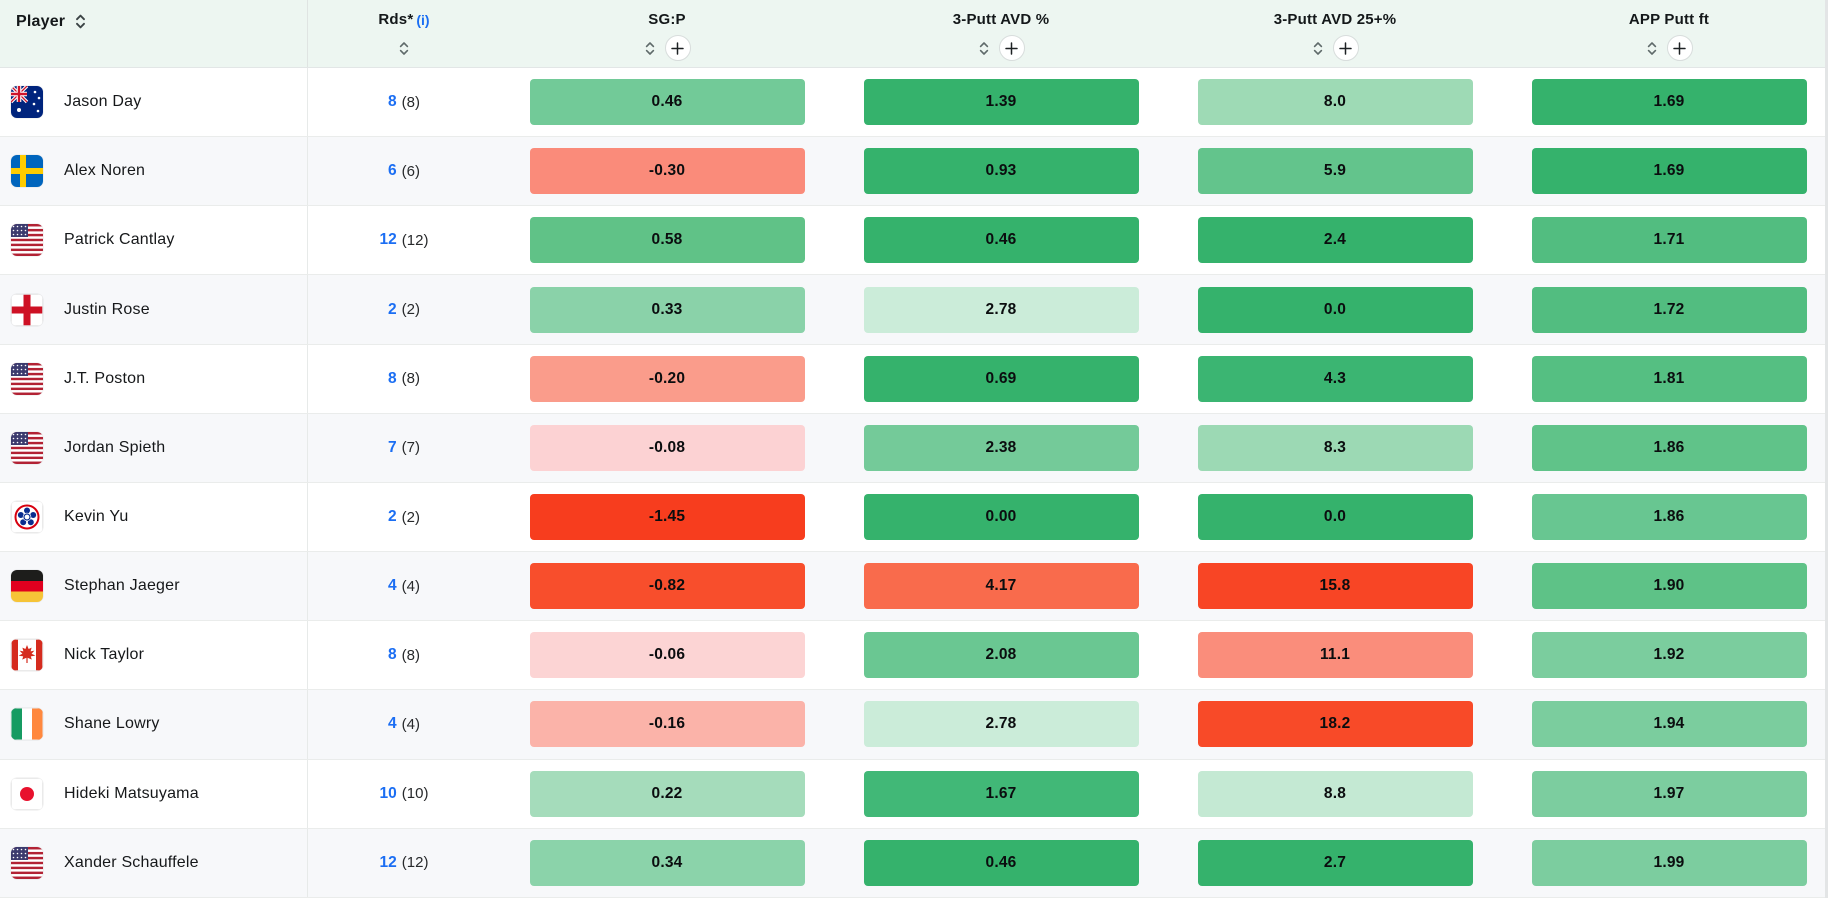 Image resolution: width=1828 pixels, height=898 pixels. I want to click on table-row: Jason Day 8 (8) 0.46 1.39 8.0 1.69, so click(914, 103).